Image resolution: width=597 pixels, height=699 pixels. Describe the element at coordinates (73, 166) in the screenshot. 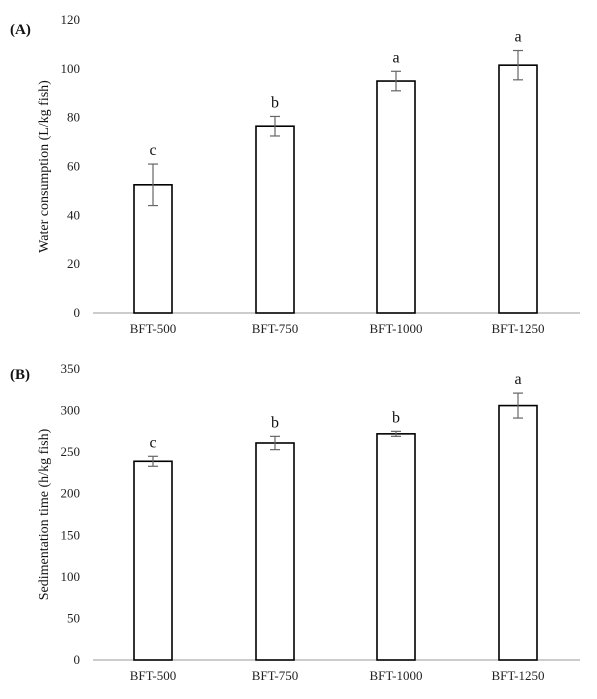

I see `y-tick-label: 60` at that location.